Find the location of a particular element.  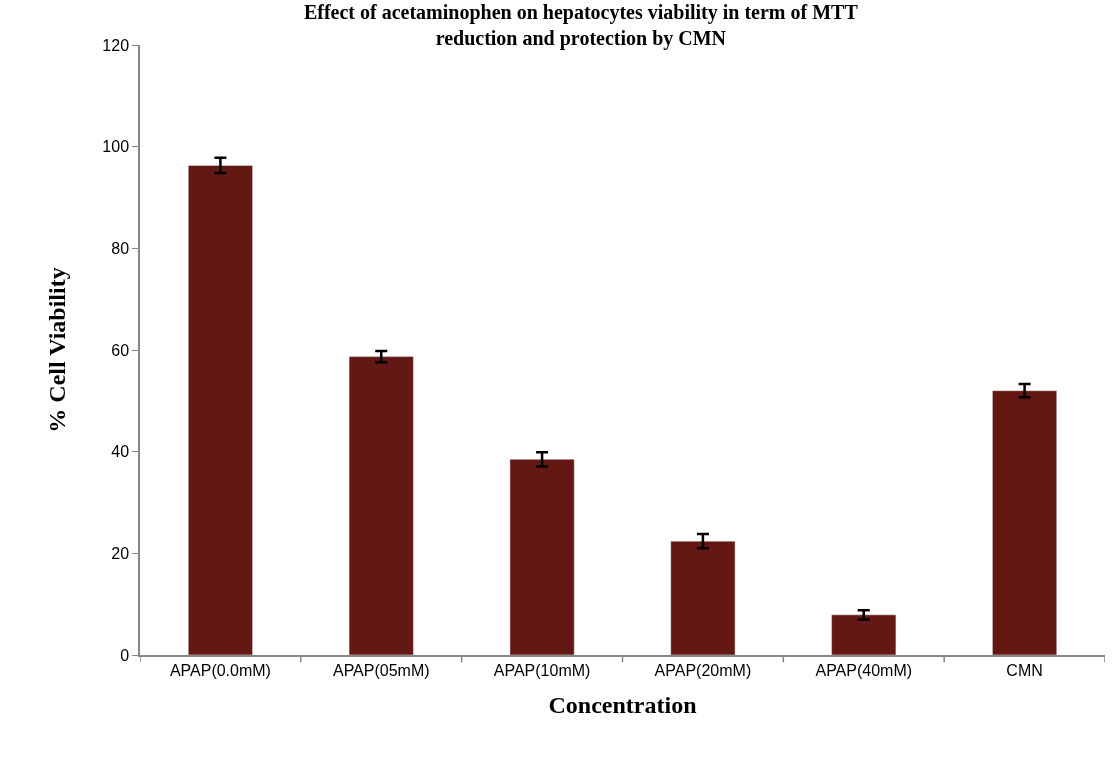

y-axis-title: % Cell Viability is located at coordinates (56, 350).